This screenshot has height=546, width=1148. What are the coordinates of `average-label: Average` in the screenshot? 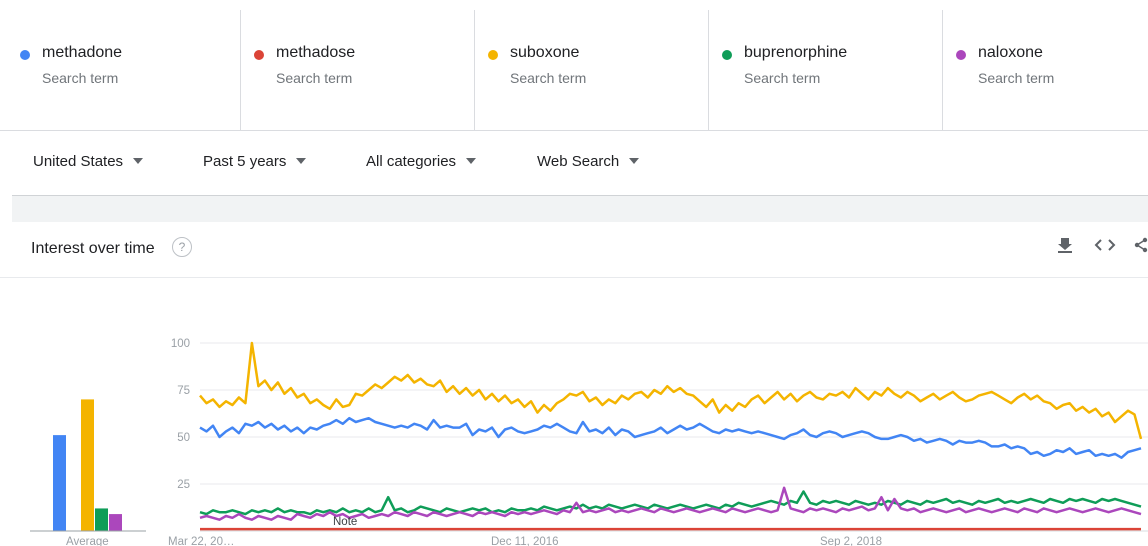 It's located at (87, 541).